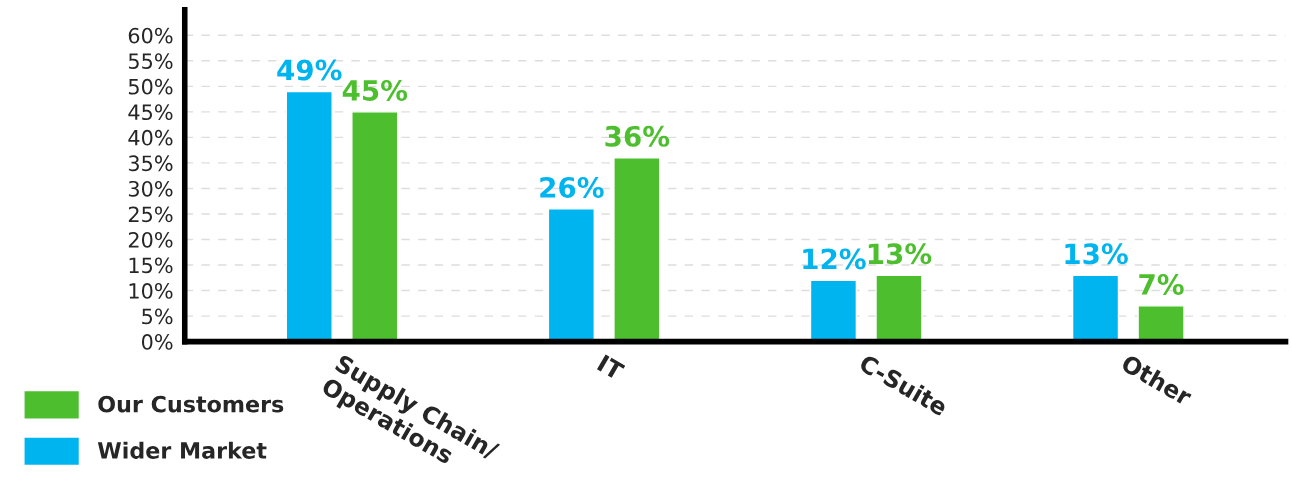 This screenshot has width=1292, height=488. I want to click on data-label: 12%, so click(834, 259).